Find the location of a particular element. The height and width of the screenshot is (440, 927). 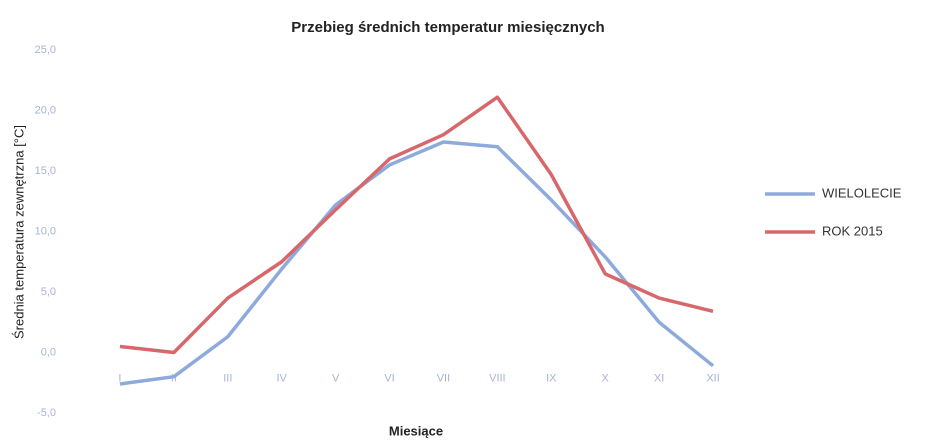

y-tick-label: 0,0 is located at coordinates (48, 352).